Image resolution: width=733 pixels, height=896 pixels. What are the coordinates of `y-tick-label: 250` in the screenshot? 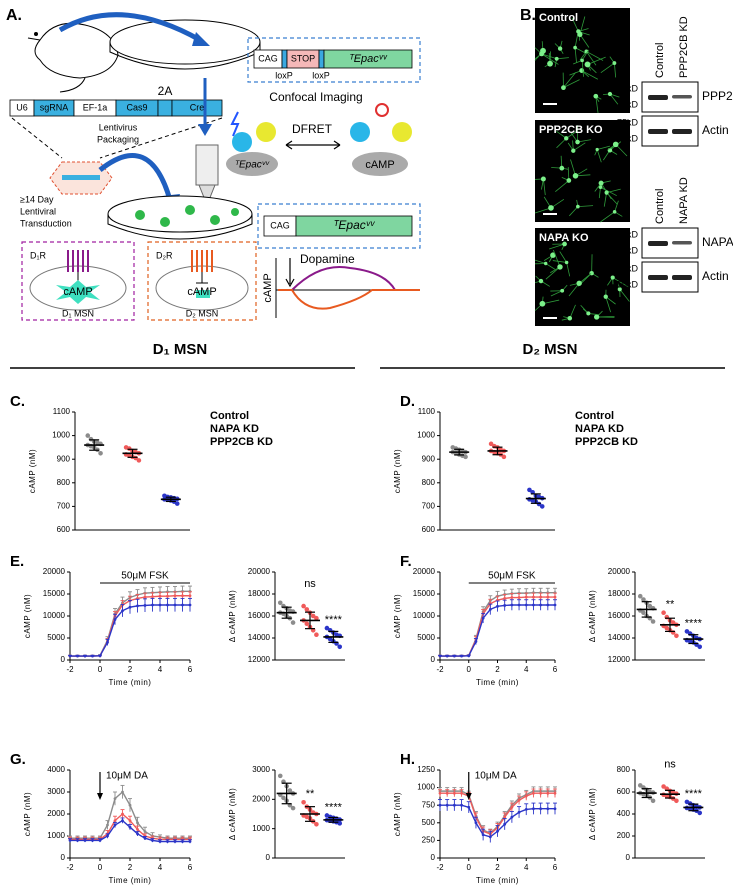 It's located at (429, 840).